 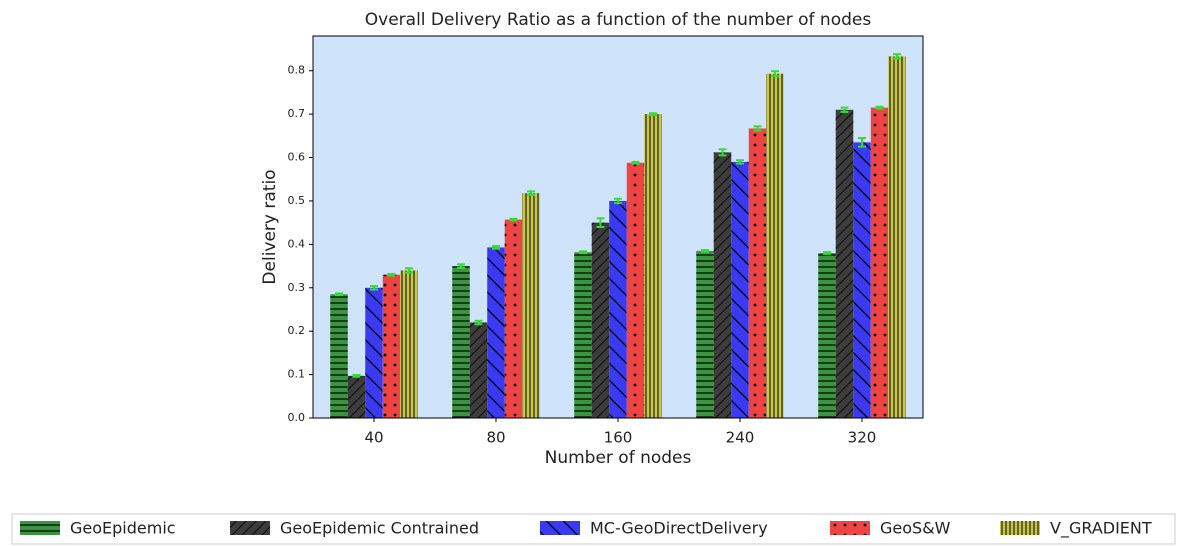 I want to click on y-tick-label: 0.3, so click(x=297, y=287).